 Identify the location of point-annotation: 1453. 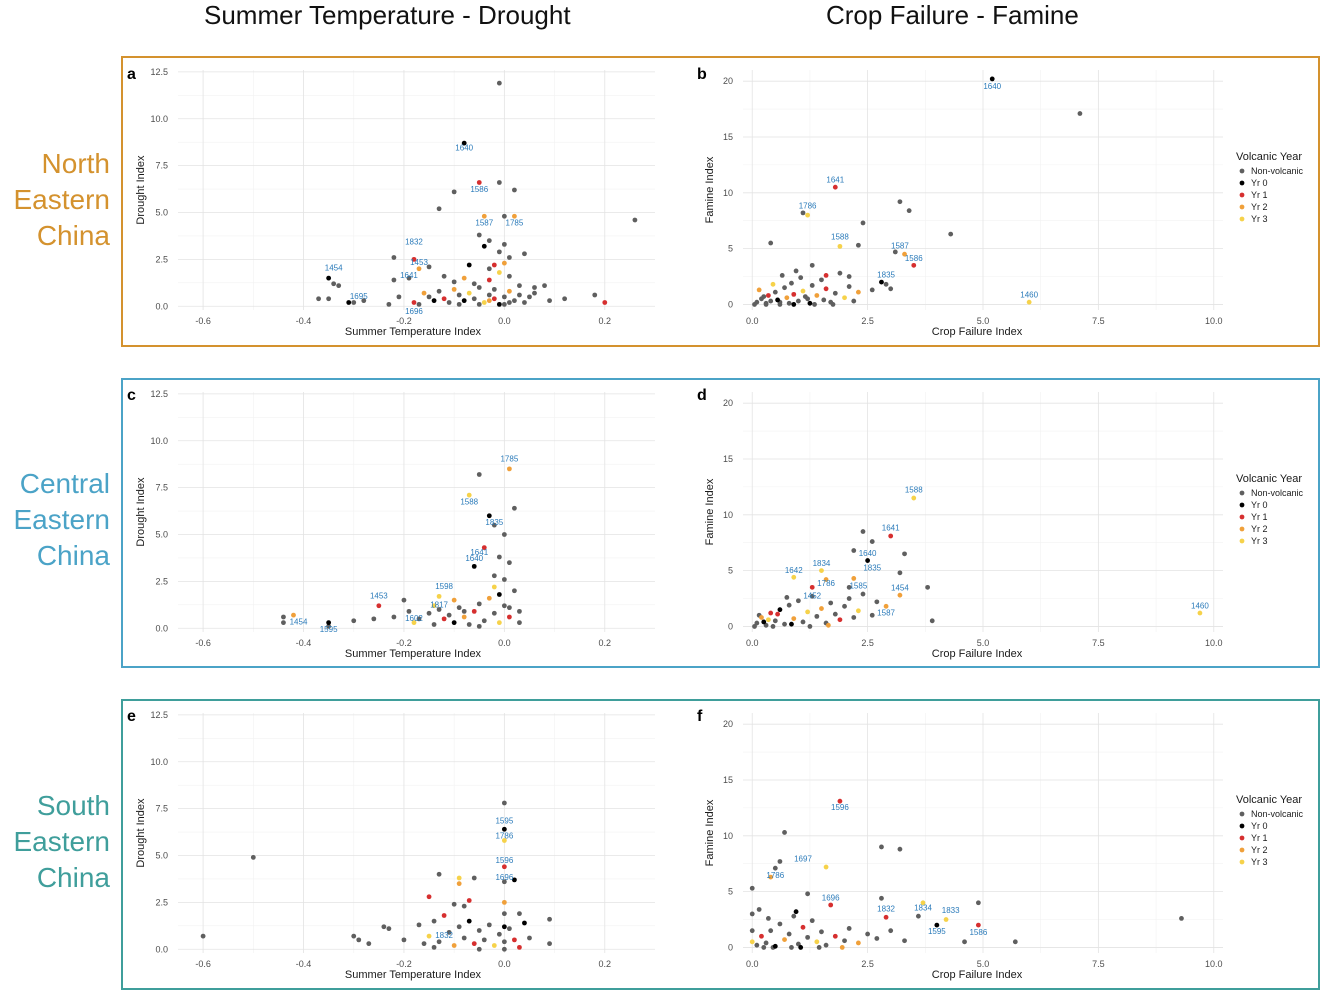
(419, 262).